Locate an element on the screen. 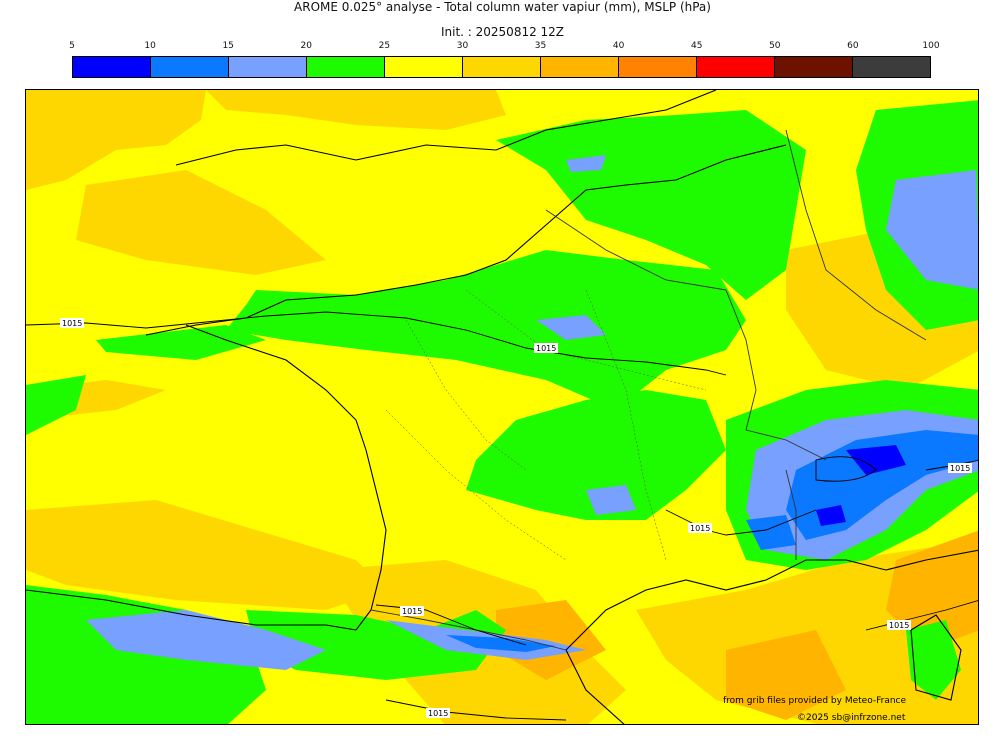 This screenshot has width=1005, height=738. colorbar-tick-label: 100 is located at coordinates (931, 46).